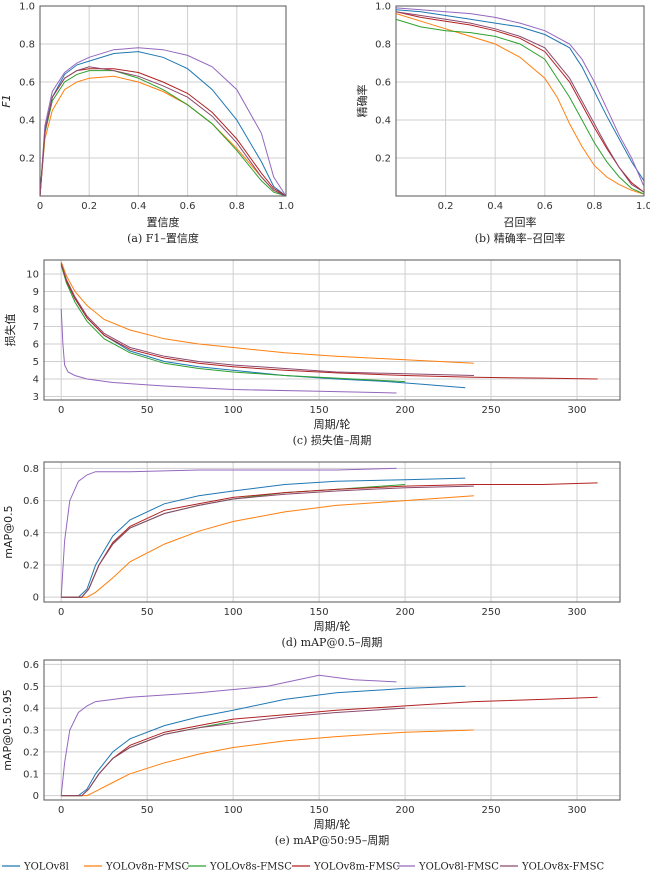 This screenshot has width=650, height=874. What do you see at coordinates (147, 867) in the screenshot?
I see `legend-label: YOLOv8n-FMSC` at bounding box center [147, 867].